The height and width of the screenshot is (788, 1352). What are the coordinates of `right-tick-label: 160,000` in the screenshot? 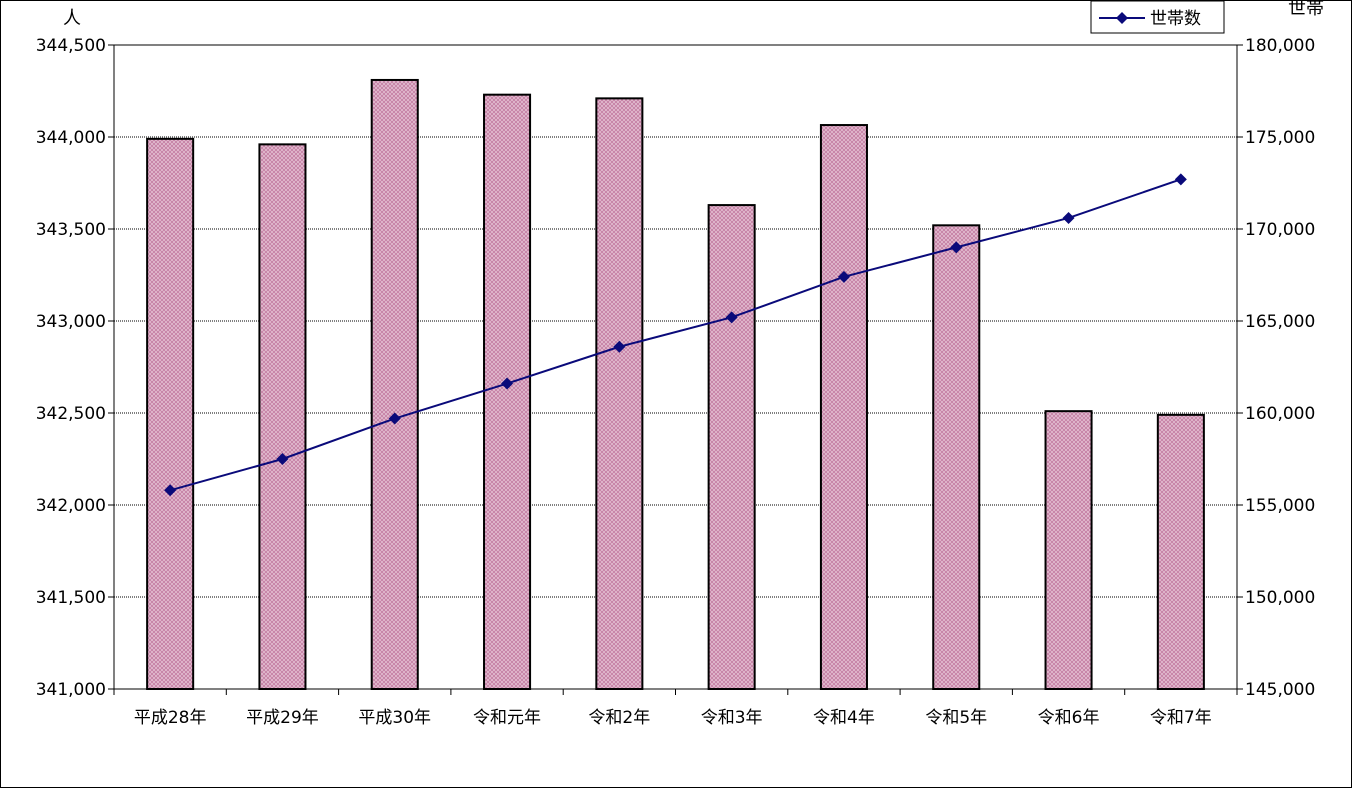 It's located at (1280, 414).